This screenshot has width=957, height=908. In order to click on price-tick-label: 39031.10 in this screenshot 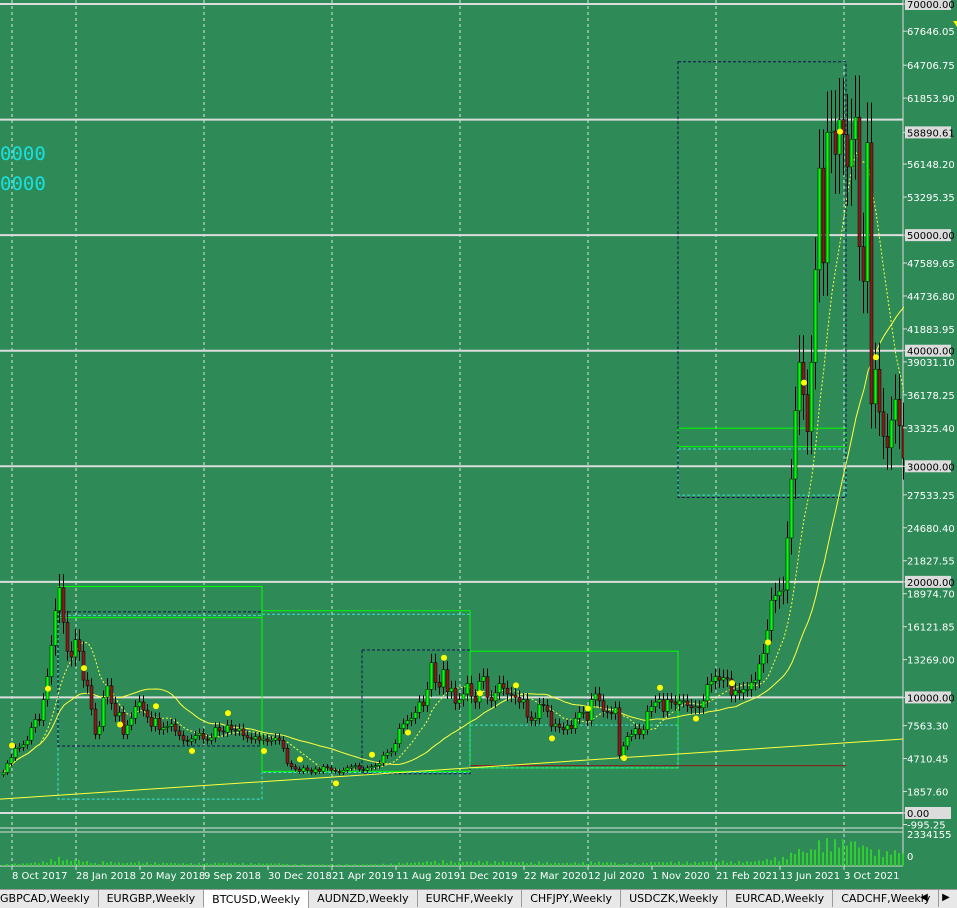, I will do `click(931, 363)`.